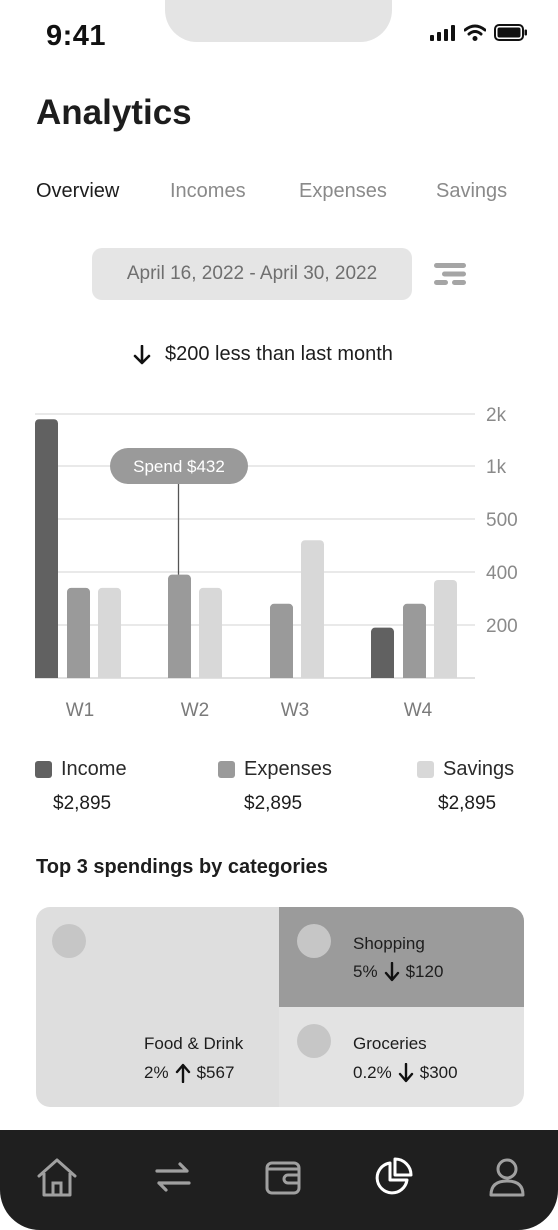 The image size is (558, 1230). I want to click on y-tick-label: 1k, so click(496, 467).